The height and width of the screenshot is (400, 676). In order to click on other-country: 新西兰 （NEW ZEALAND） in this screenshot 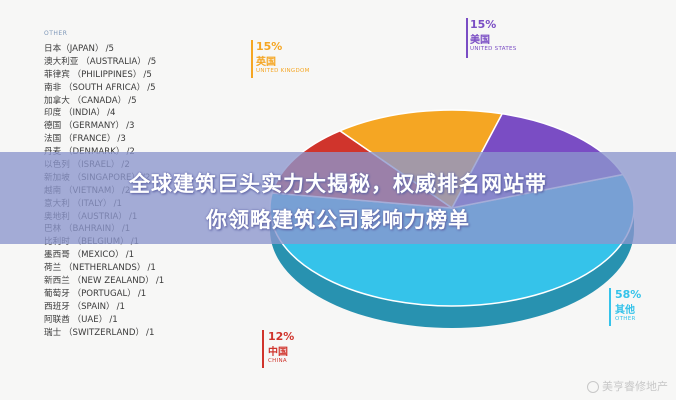, I will do `click(99, 281)`.